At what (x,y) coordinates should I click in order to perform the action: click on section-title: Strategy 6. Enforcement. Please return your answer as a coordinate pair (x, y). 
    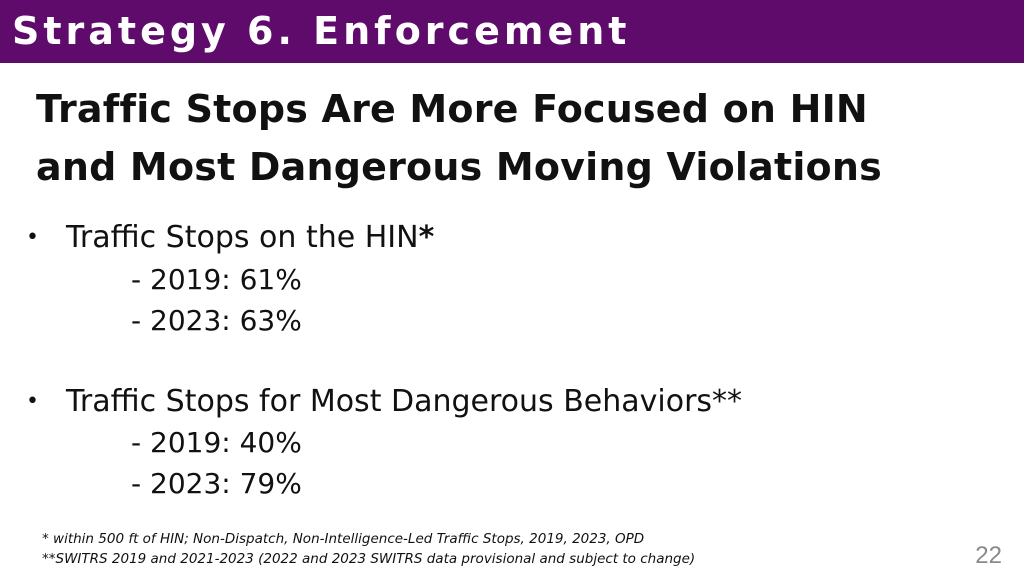
    Looking at the image, I should click on (321, 31).